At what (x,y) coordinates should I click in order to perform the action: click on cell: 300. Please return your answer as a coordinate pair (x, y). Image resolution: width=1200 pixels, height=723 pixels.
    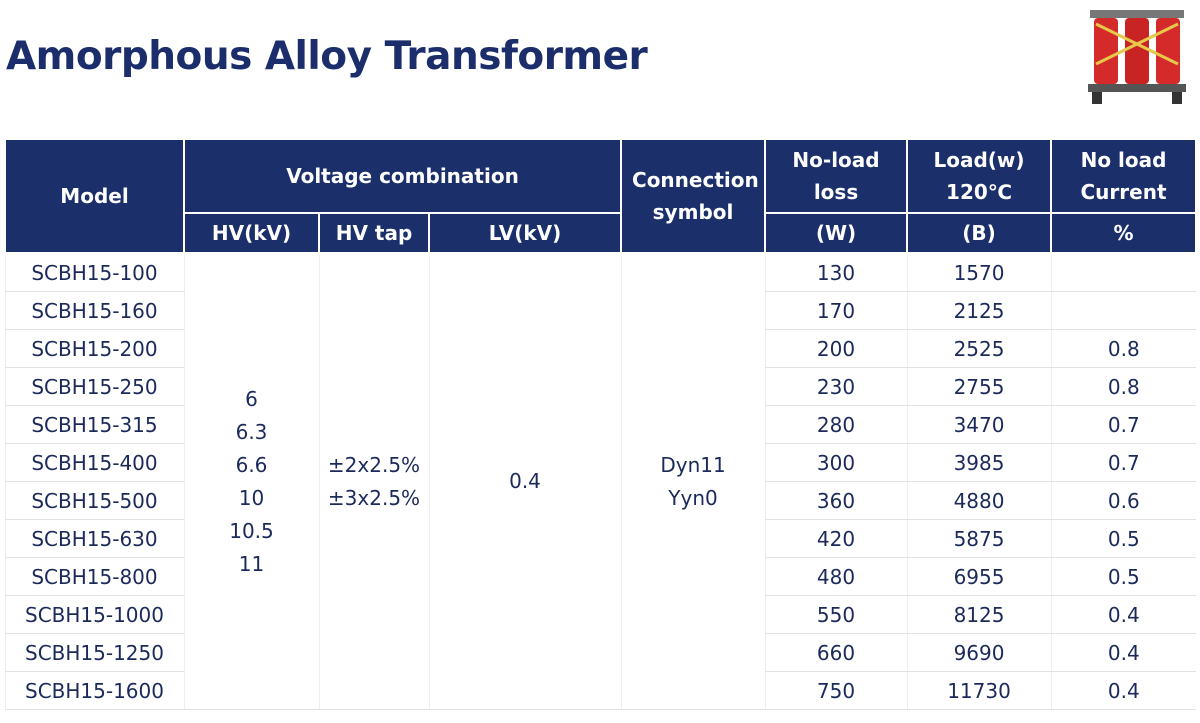
    Looking at the image, I should click on (836, 462).